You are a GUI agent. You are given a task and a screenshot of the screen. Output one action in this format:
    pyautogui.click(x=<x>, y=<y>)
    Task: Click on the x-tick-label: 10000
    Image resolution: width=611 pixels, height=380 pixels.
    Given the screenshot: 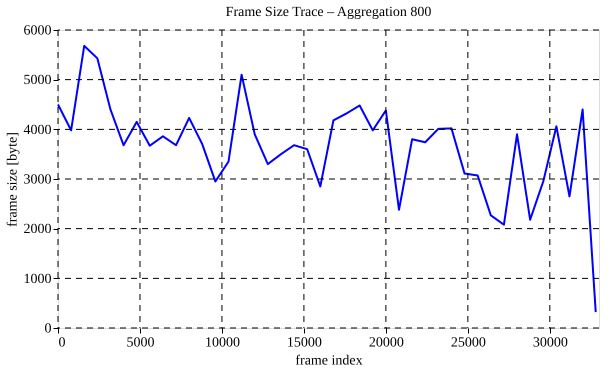 What is the action you would take?
    pyautogui.click(x=222, y=343)
    